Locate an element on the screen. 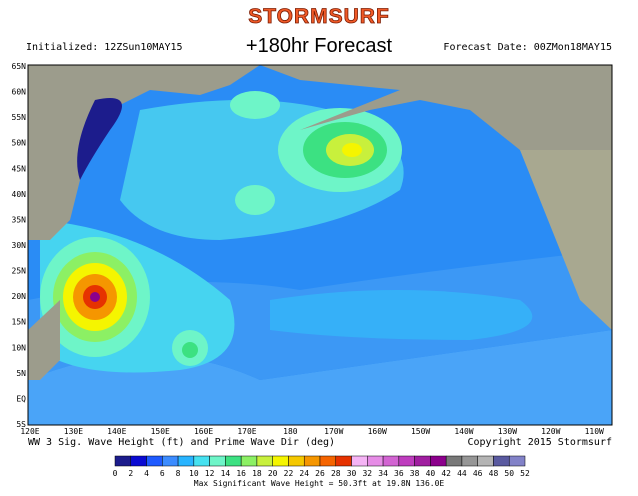  lon-label: 170W is located at coordinates (333, 431).